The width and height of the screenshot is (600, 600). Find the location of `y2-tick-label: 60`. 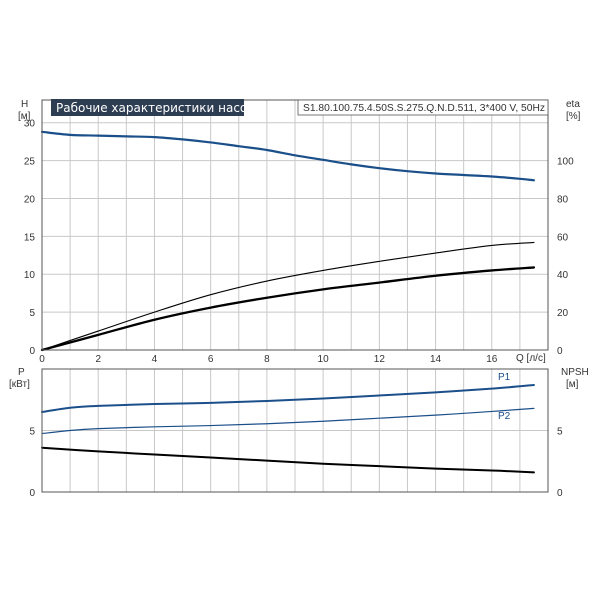

y2-tick-label: 60 is located at coordinates (563, 237).